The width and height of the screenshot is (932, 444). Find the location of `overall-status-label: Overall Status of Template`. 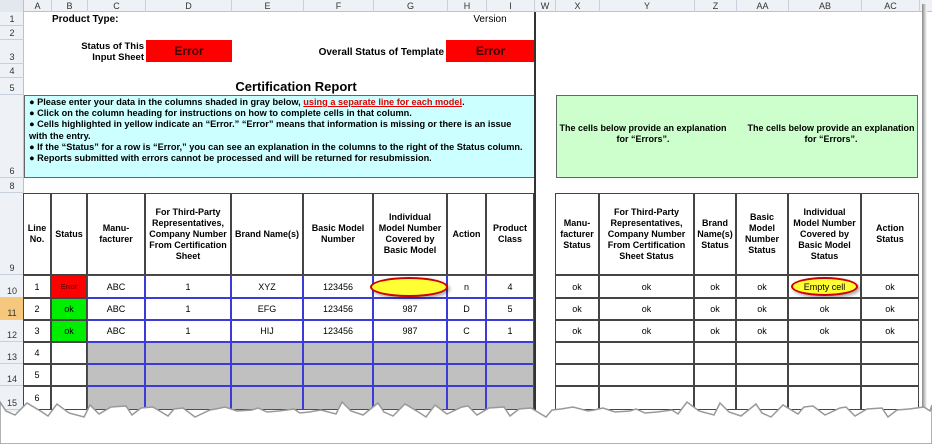

overall-status-label: Overall Status of Template is located at coordinates (381, 52).